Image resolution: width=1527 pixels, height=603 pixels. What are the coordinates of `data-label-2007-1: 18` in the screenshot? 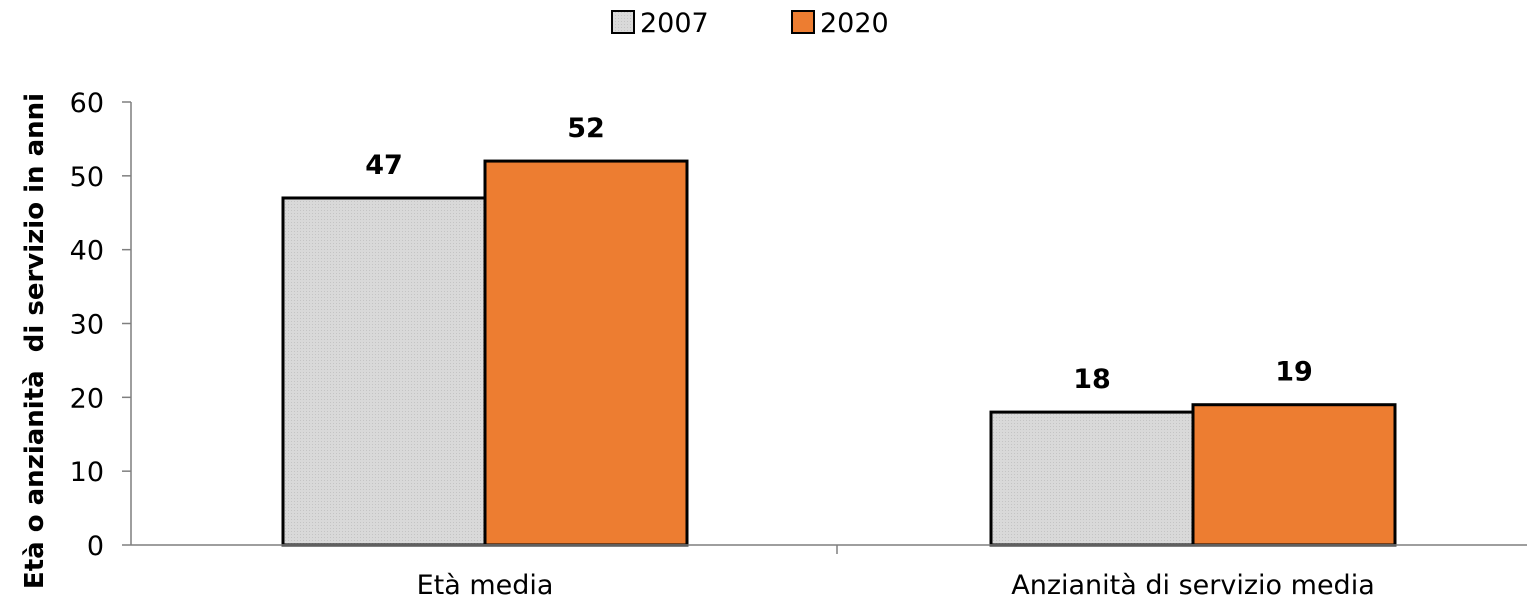 It's located at (1092, 379).